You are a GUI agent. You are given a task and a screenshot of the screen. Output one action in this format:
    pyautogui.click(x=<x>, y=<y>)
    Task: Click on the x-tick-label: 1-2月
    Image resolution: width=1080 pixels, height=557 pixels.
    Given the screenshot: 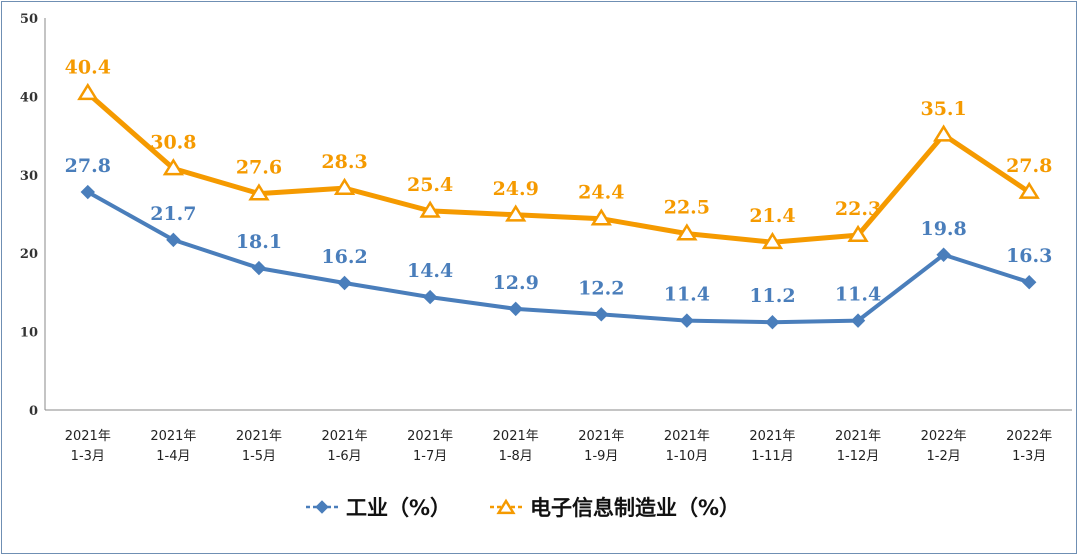 What is the action you would take?
    pyautogui.click(x=944, y=456)
    